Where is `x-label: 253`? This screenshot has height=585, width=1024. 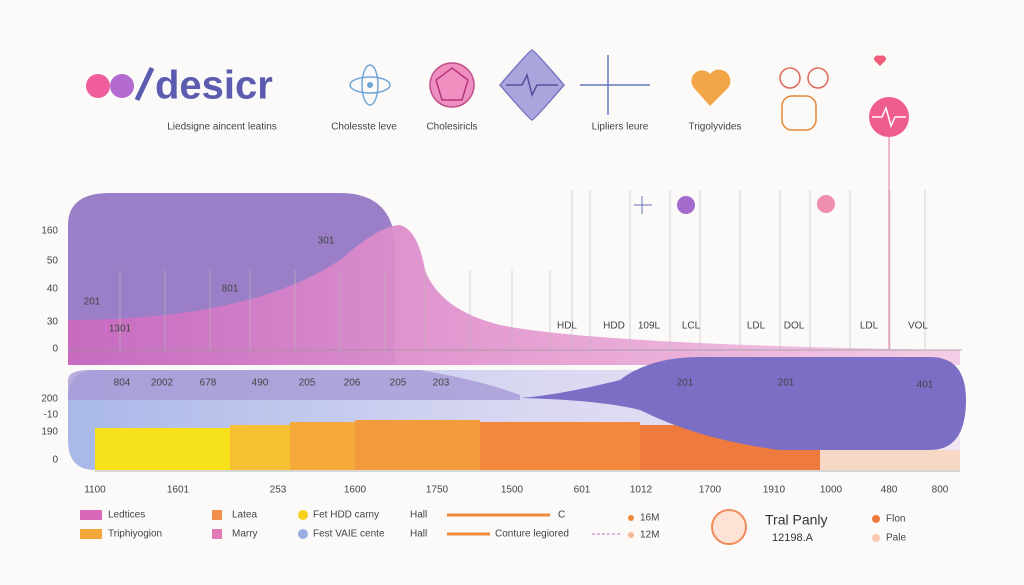 x-label: 253 is located at coordinates (278, 490).